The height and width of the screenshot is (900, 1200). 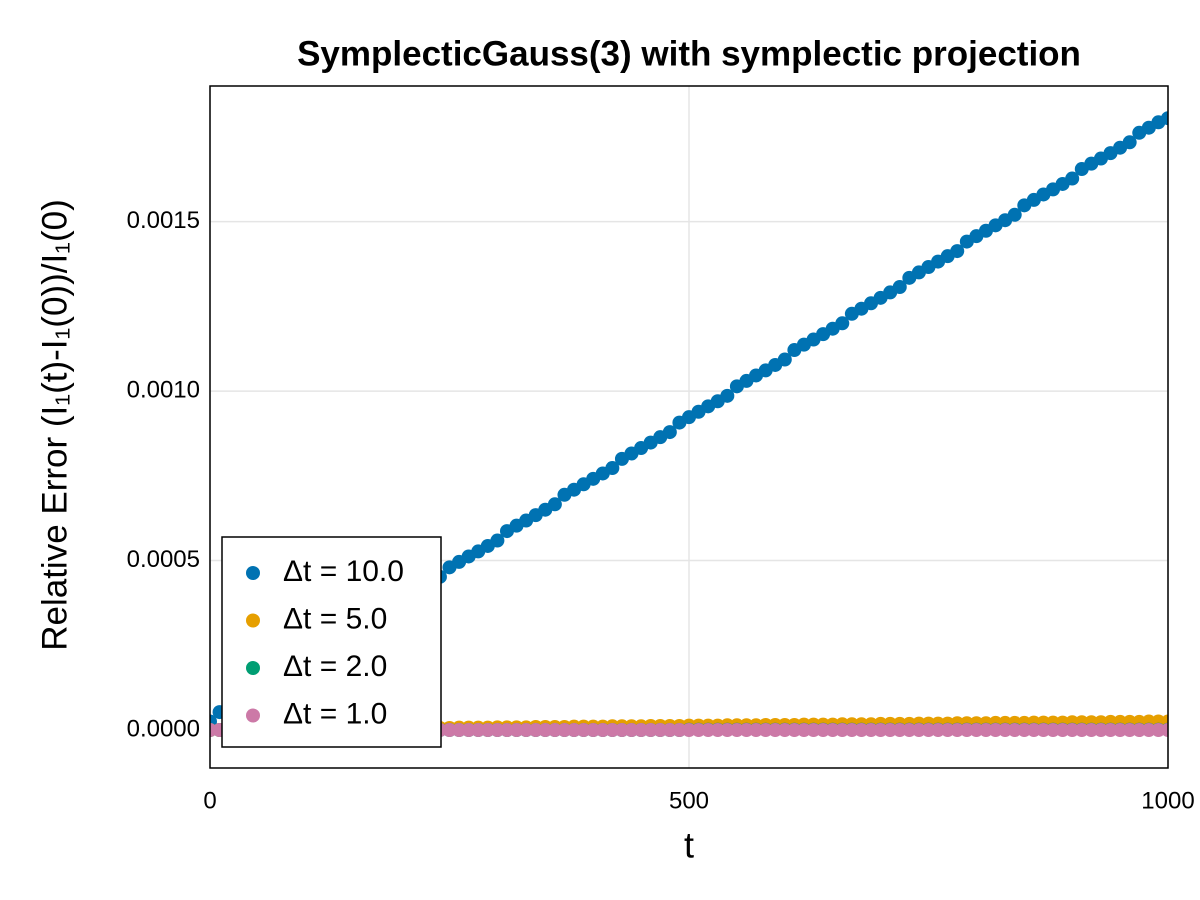 I want to click on x-axis-label: t, so click(x=689, y=845).